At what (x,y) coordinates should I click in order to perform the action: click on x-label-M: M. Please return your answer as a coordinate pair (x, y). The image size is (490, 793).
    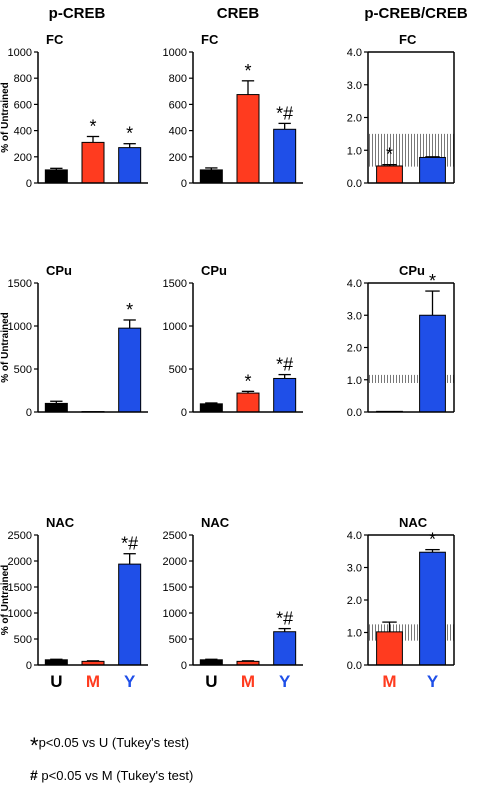
    Looking at the image, I should click on (248, 681).